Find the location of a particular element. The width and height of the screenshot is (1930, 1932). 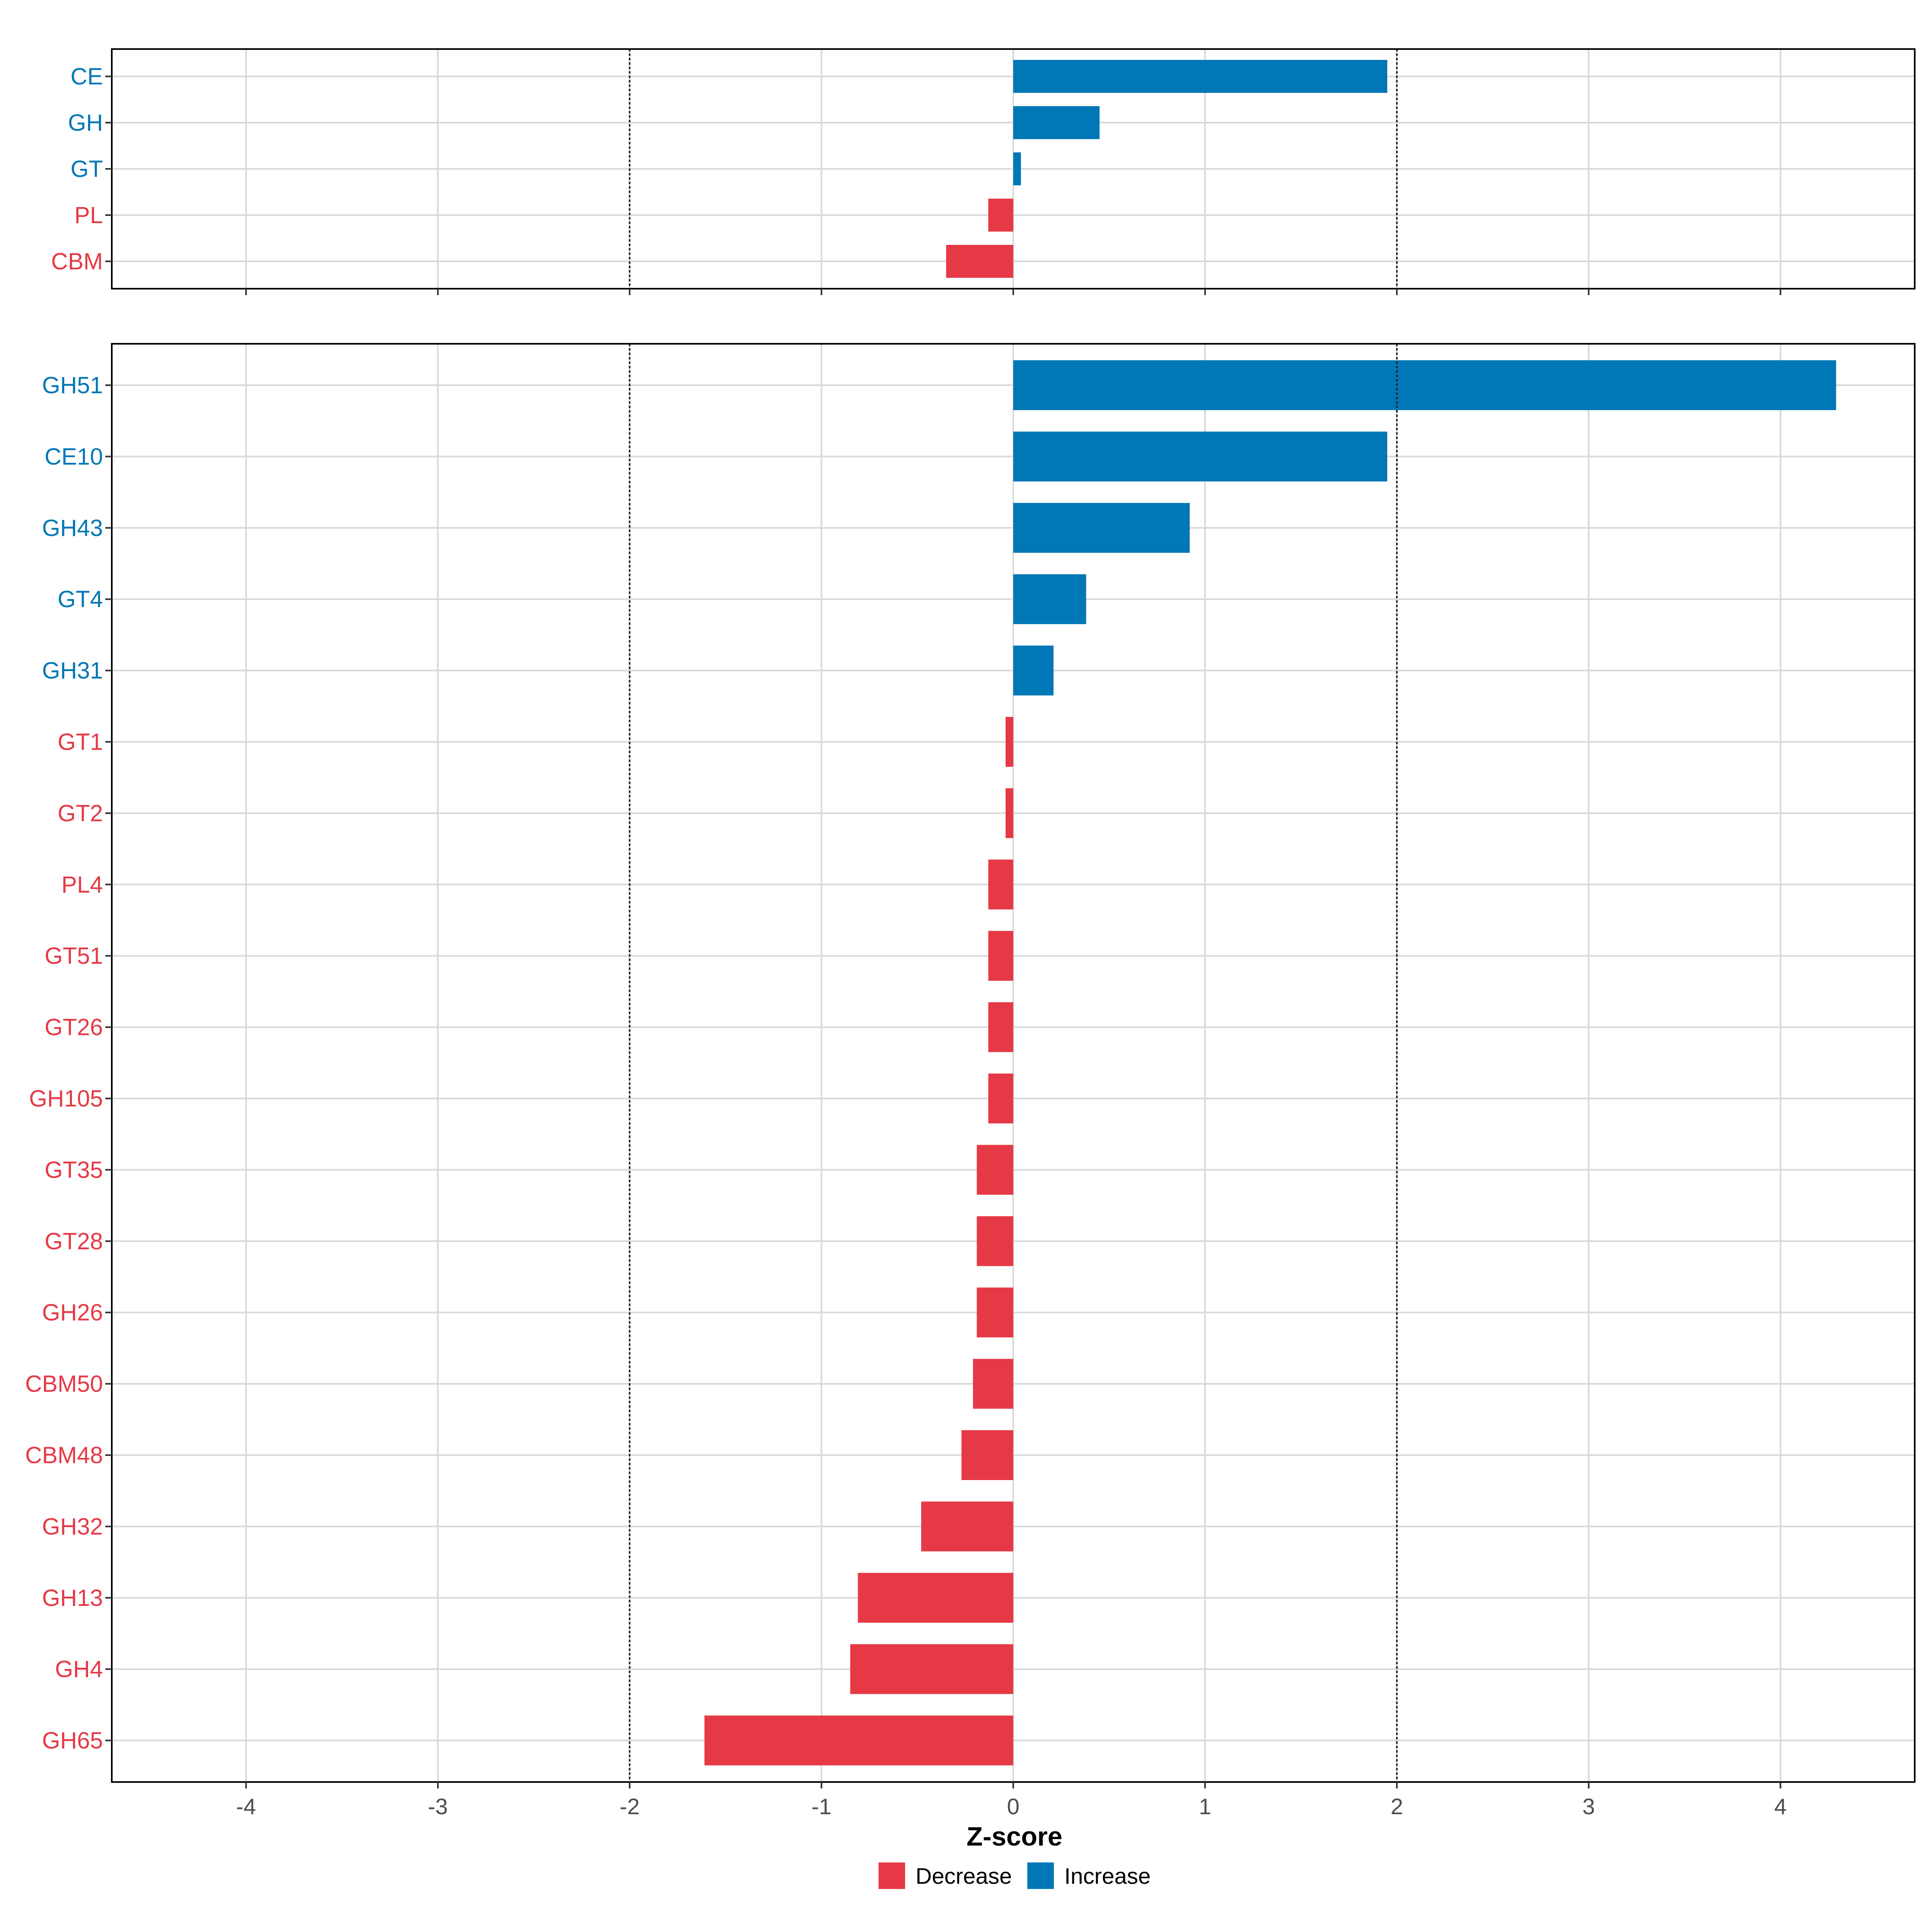

bar-gt35 is located at coordinates (995, 1170).